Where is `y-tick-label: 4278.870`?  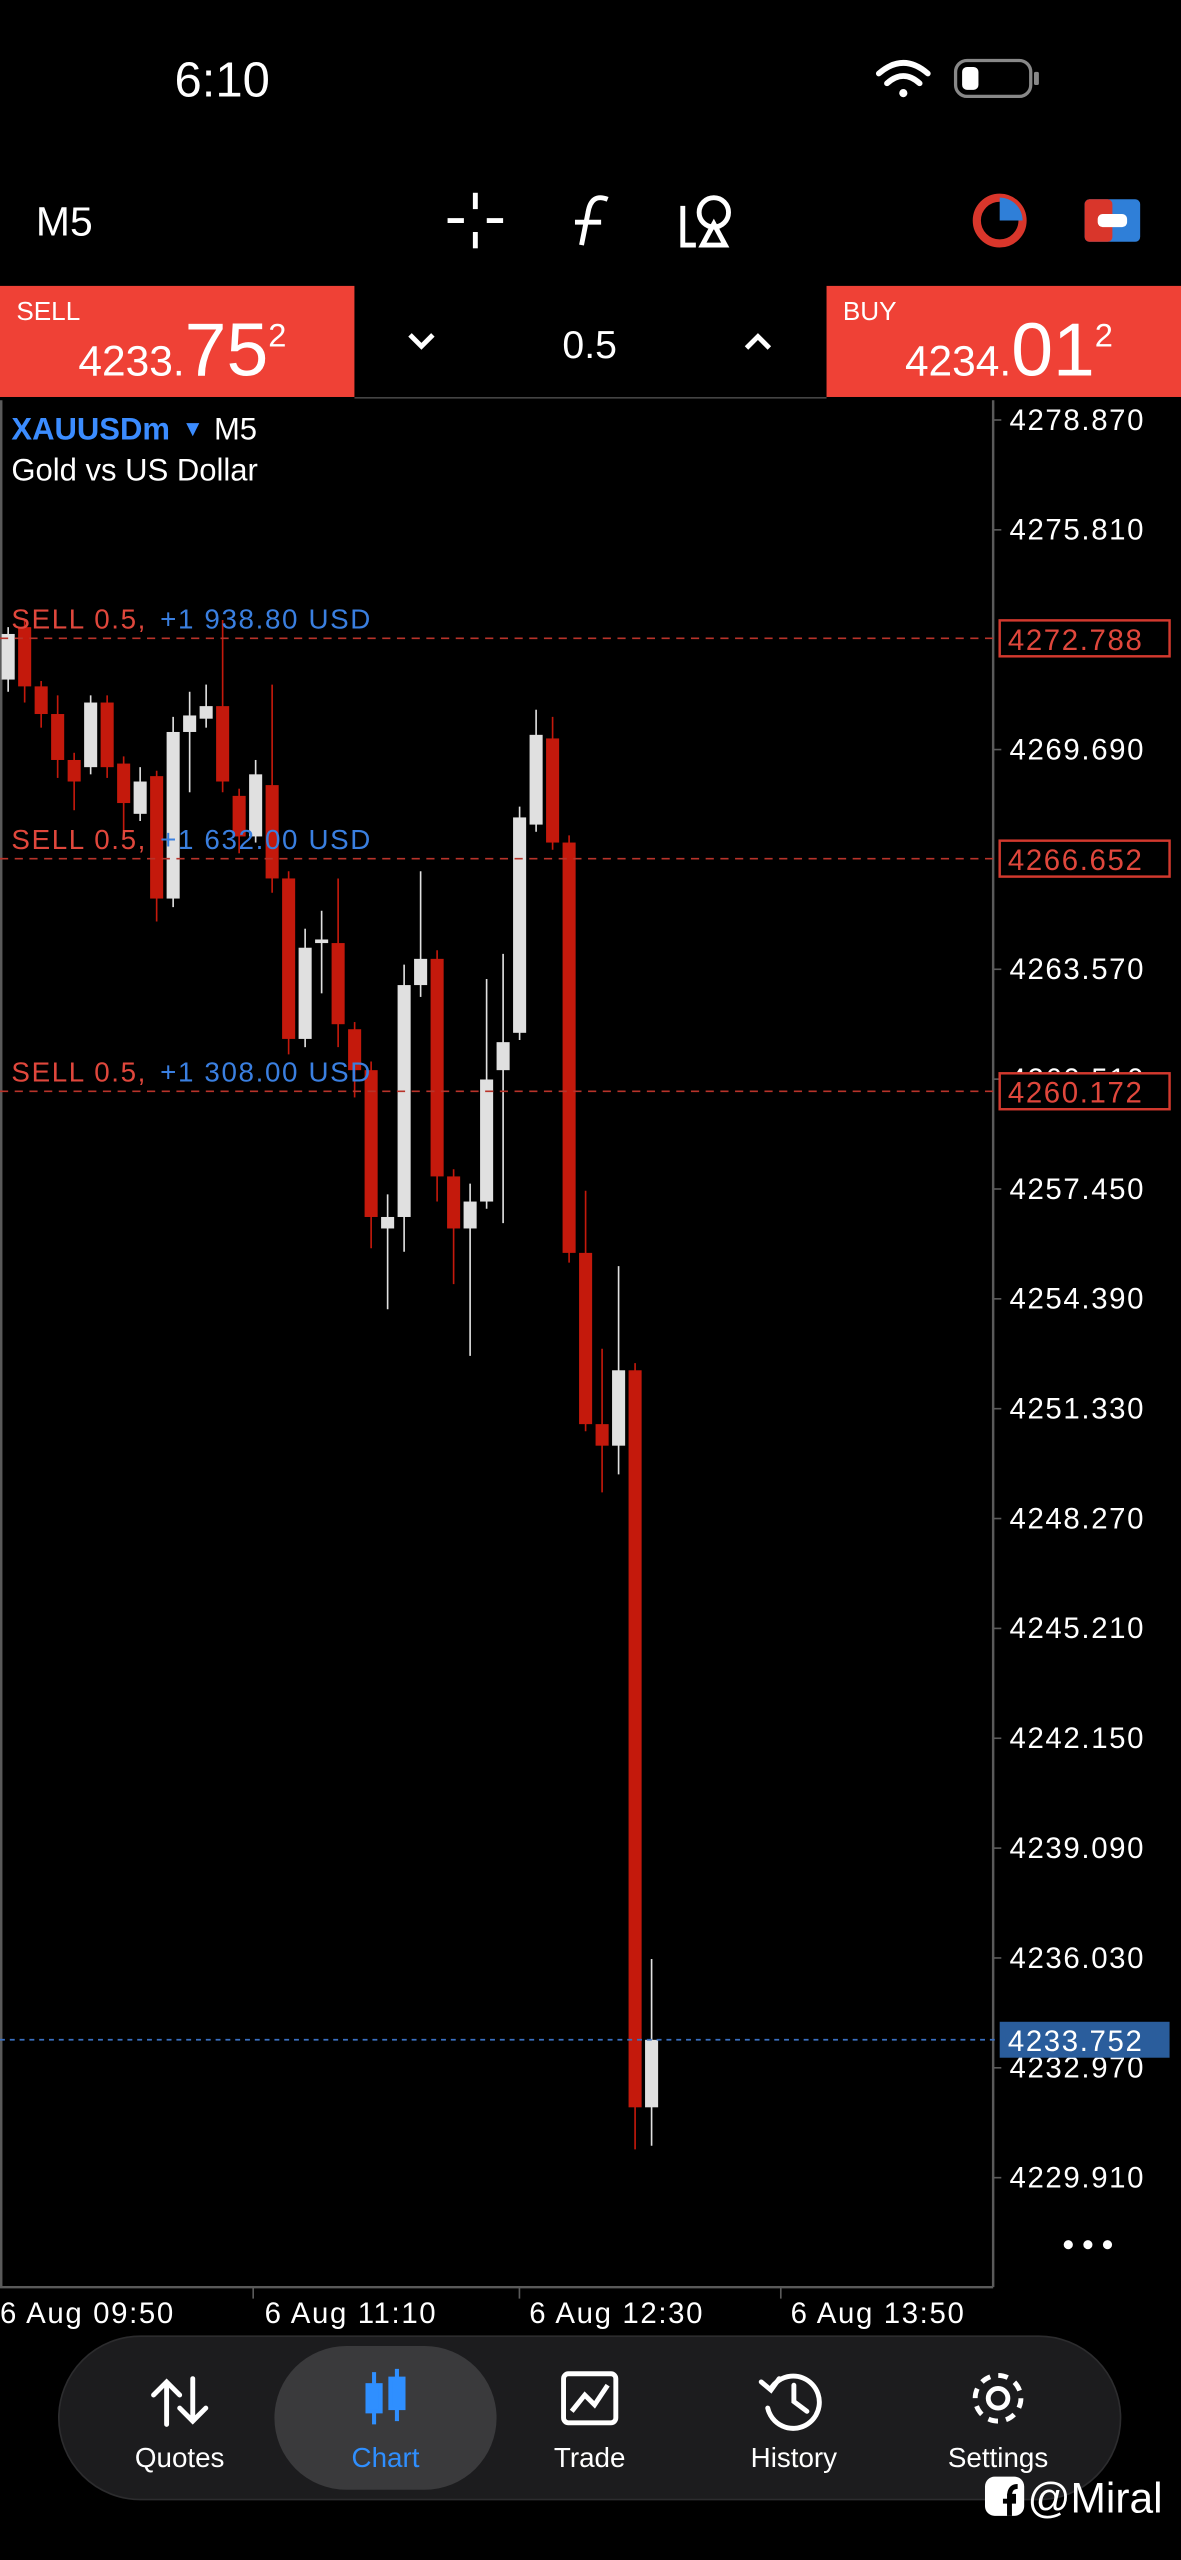 y-tick-label: 4278.870 is located at coordinates (1077, 420).